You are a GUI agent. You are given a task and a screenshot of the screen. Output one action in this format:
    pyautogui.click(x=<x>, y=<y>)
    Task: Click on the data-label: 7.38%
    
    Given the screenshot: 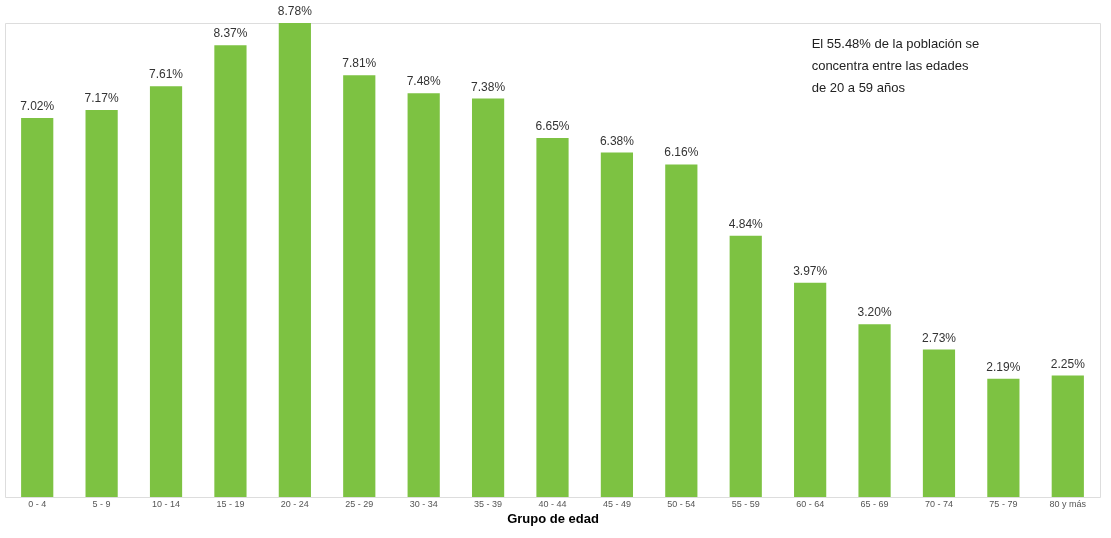 What is the action you would take?
    pyautogui.click(x=488, y=86)
    